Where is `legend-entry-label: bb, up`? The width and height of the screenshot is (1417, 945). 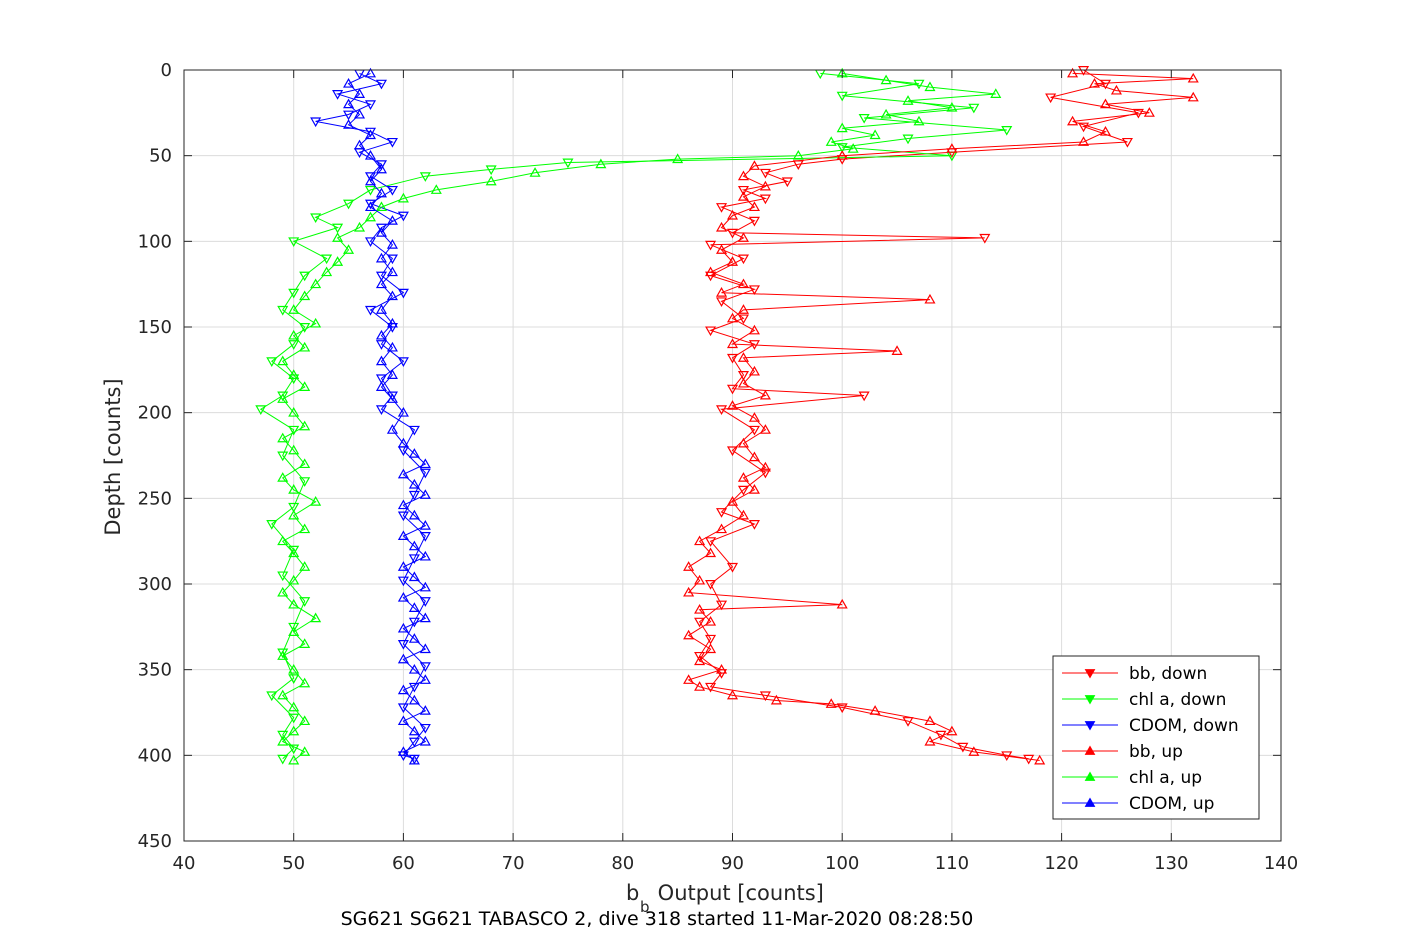 legend-entry-label: bb, up is located at coordinates (1156, 752).